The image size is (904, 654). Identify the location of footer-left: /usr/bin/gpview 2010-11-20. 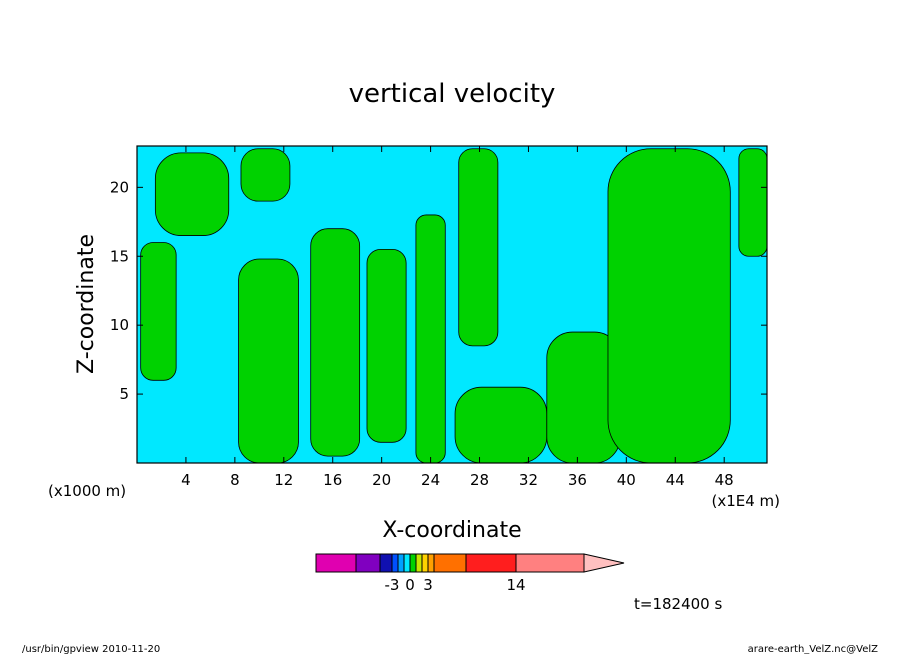
(91, 649).